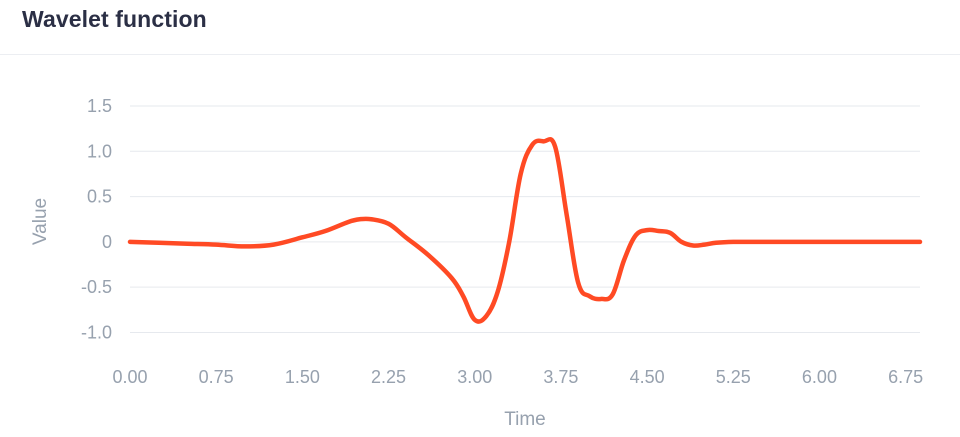  Describe the element at coordinates (99, 197) in the screenshot. I see `y-tick-label: 0.5` at that location.